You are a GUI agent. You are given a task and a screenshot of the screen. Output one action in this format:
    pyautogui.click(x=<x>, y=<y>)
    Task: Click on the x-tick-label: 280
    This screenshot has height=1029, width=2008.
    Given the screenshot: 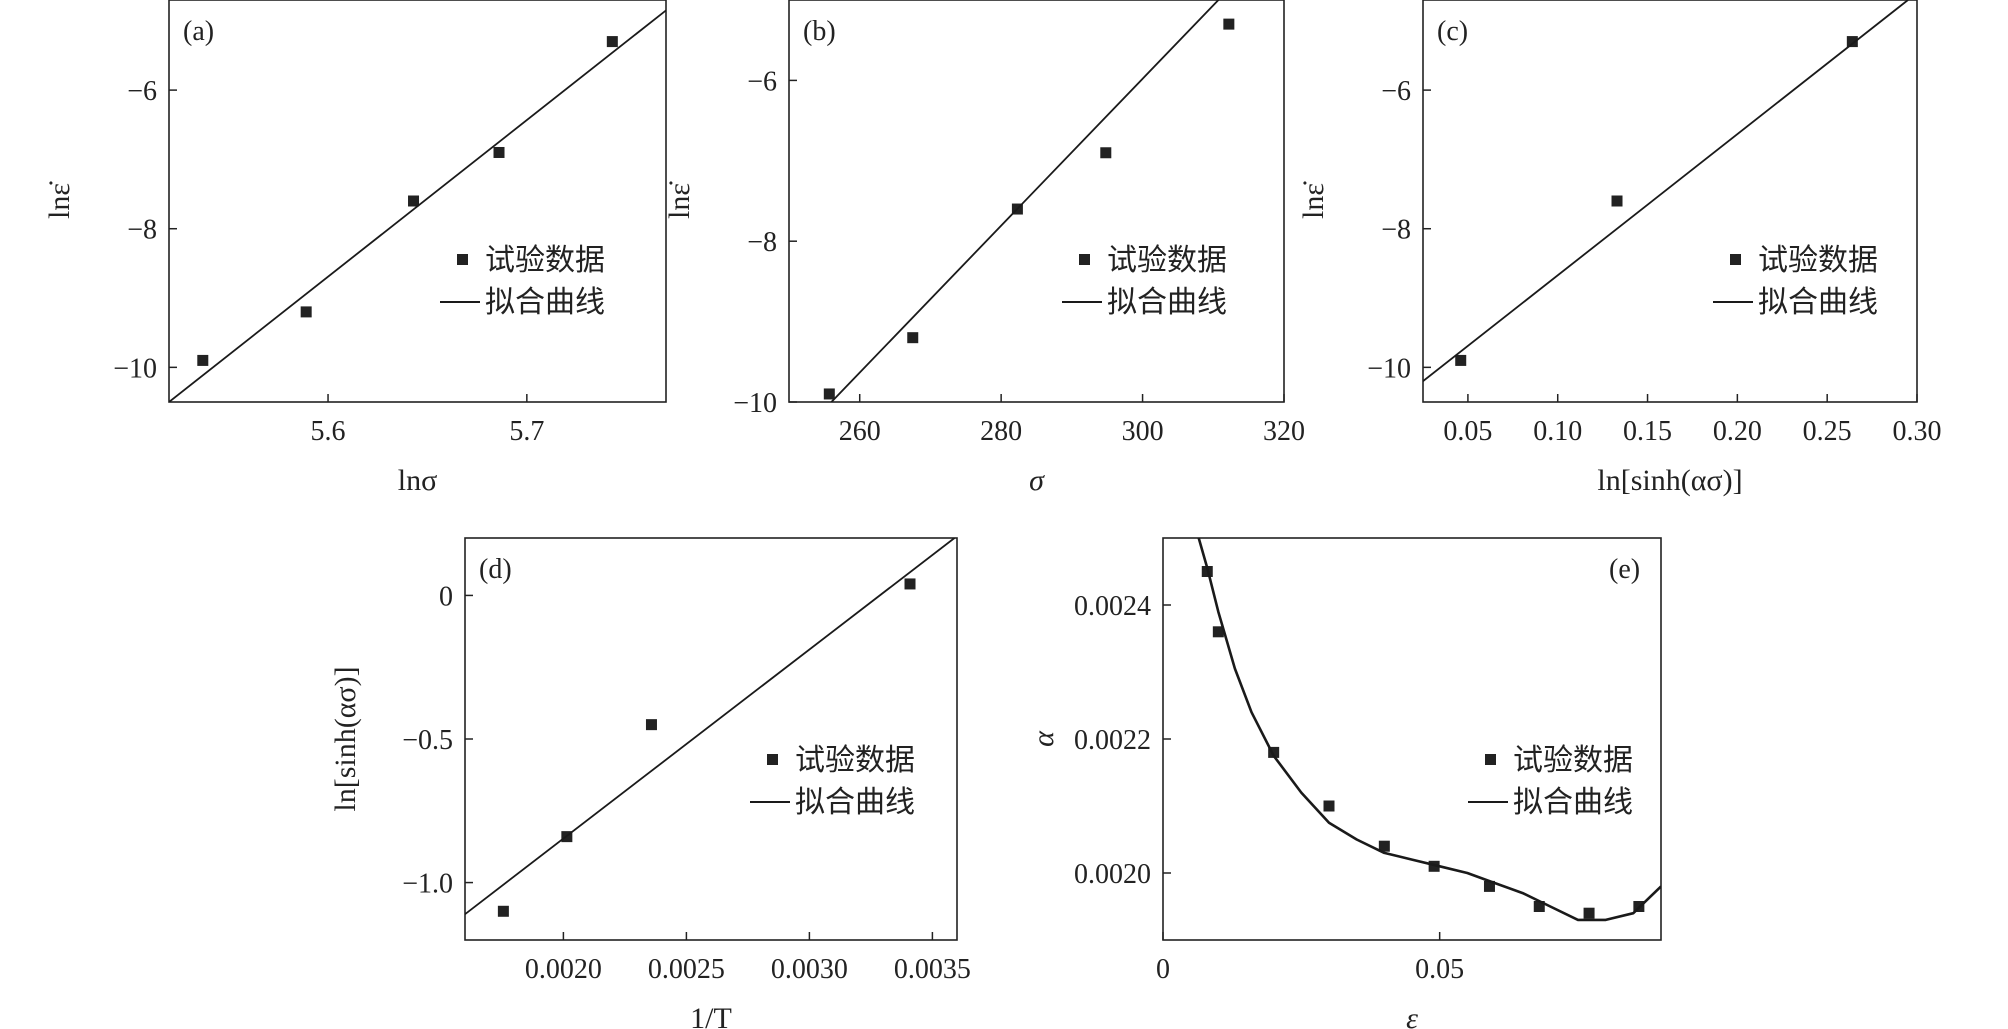 What is the action you would take?
    pyautogui.click(x=1001, y=431)
    